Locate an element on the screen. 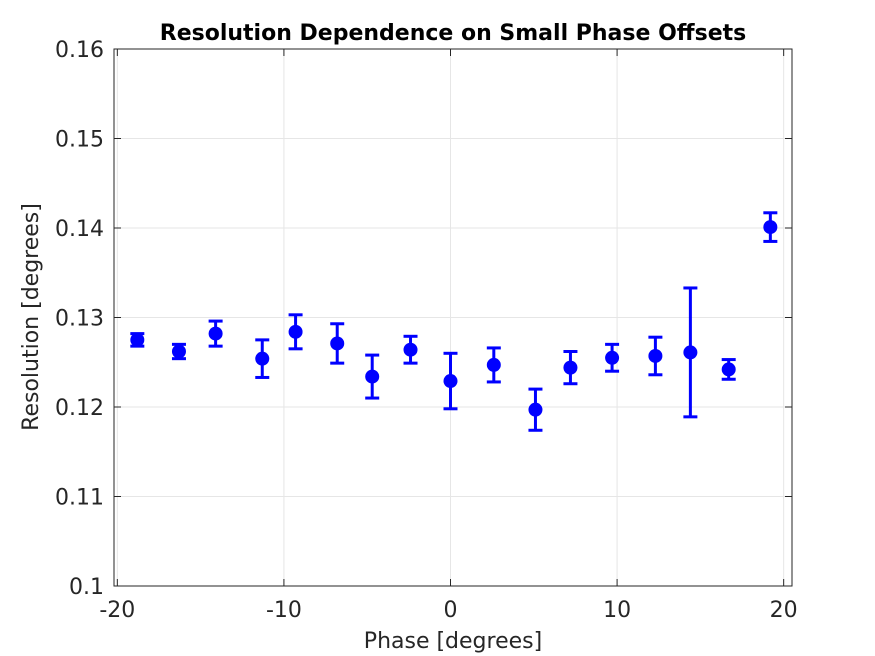  y-tick-label: 0.1 is located at coordinates (86, 587).